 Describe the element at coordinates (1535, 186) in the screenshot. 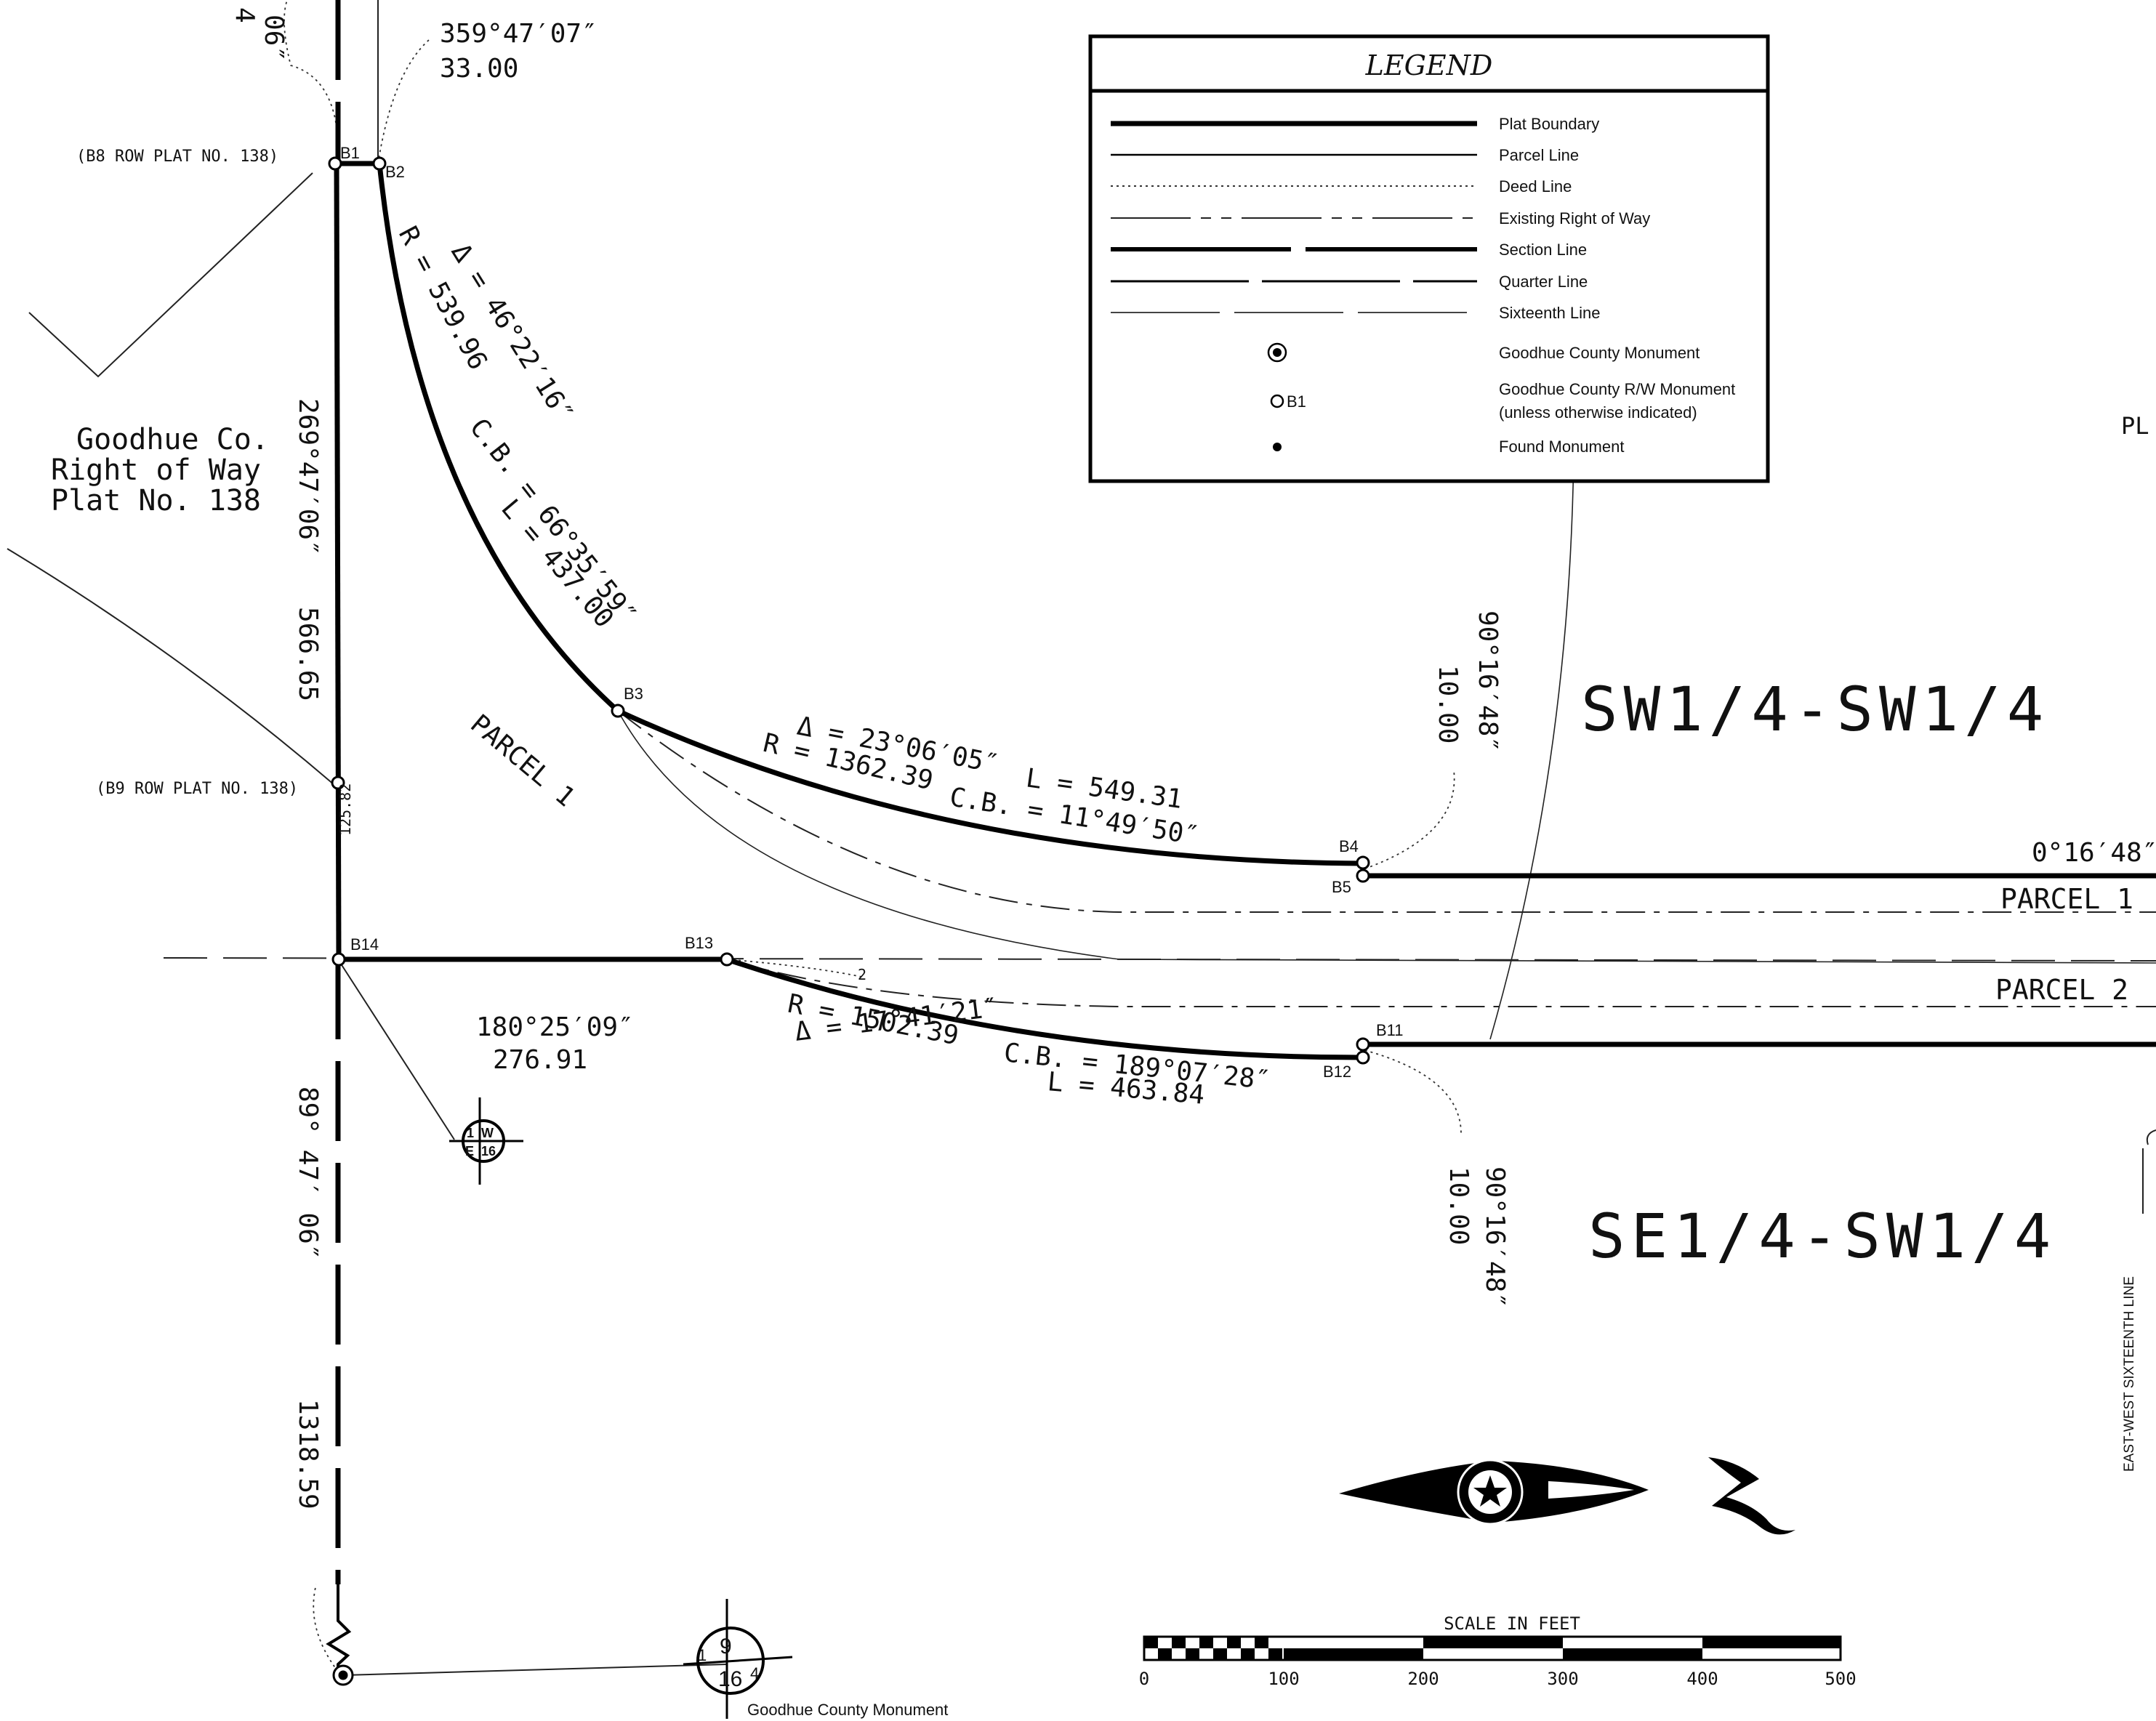

I see `legend-label-deed-line: Deed Line` at that location.